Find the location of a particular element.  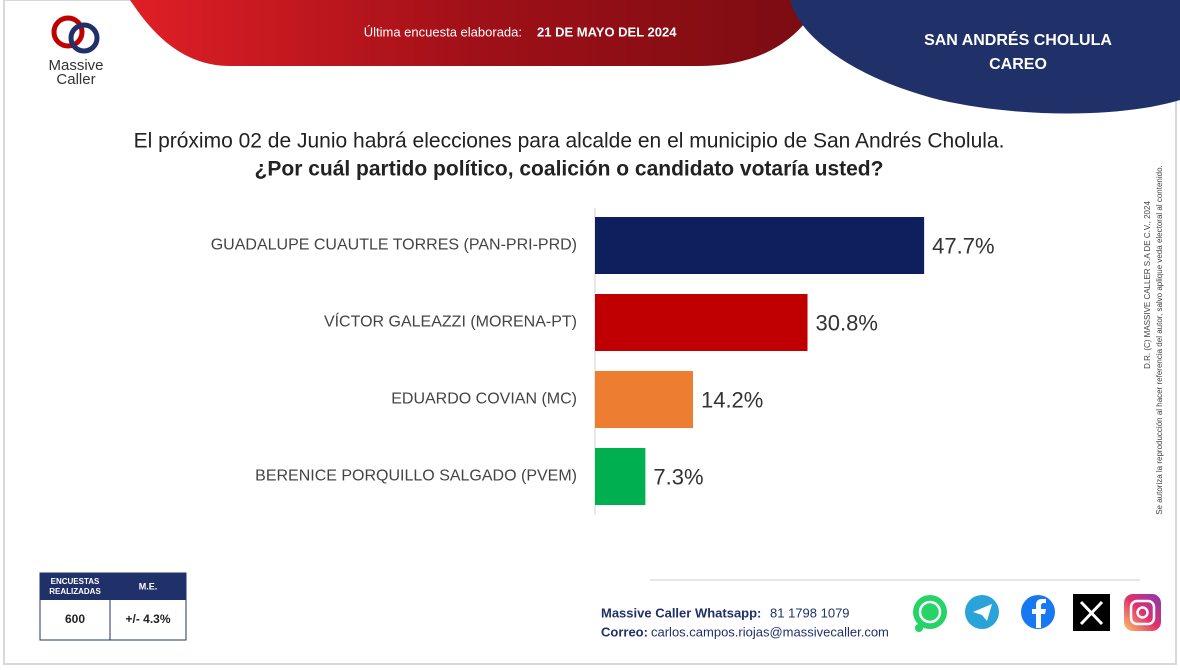

whatsapp-glyph is located at coordinates (930, 612).